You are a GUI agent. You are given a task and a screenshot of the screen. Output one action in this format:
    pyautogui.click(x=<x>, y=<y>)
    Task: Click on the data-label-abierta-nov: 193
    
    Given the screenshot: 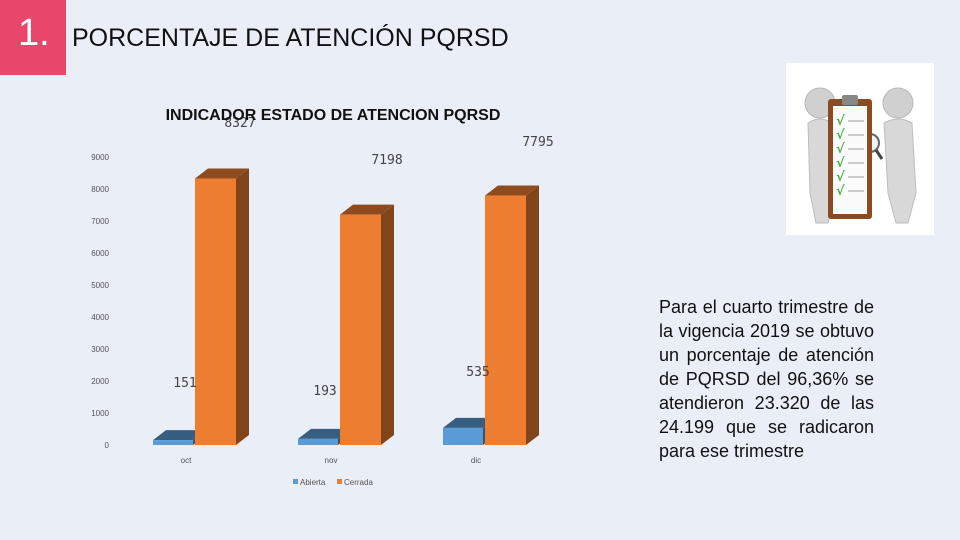 What is the action you would take?
    pyautogui.click(x=324, y=391)
    